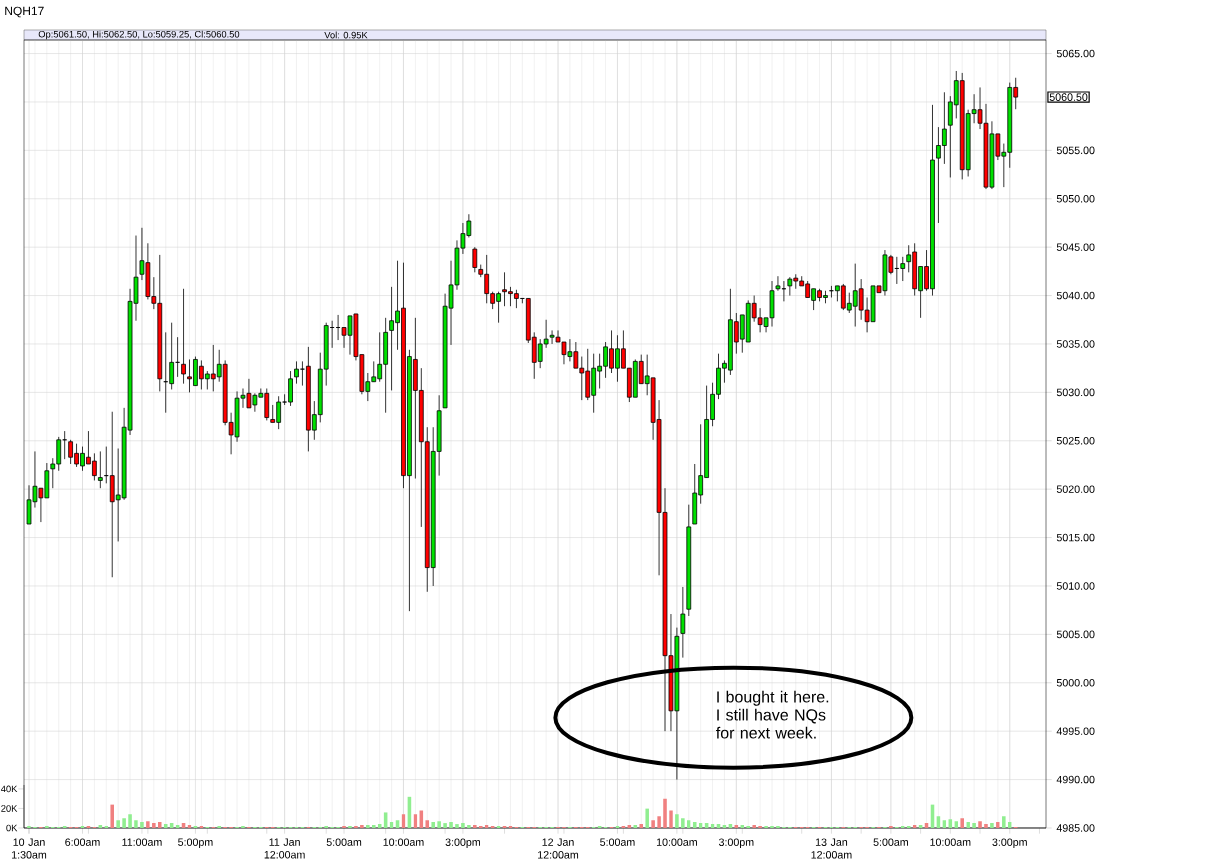  I want to click on y-tick-label: 5040.00, so click(1075, 295).